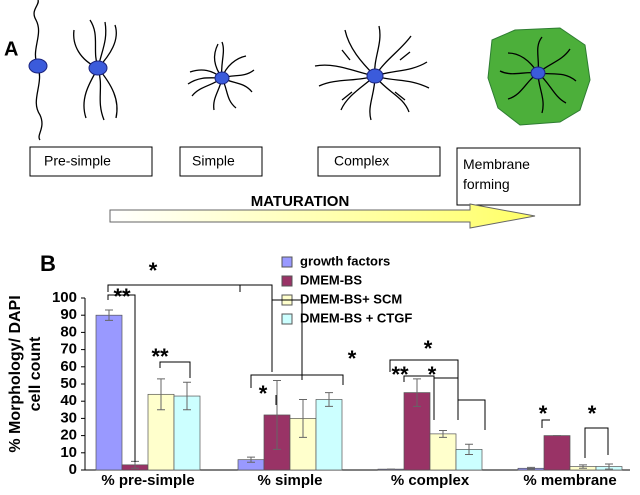 The width and height of the screenshot is (640, 495). What do you see at coordinates (68, 417) in the screenshot?
I see `y-tick-label: 30` at bounding box center [68, 417].